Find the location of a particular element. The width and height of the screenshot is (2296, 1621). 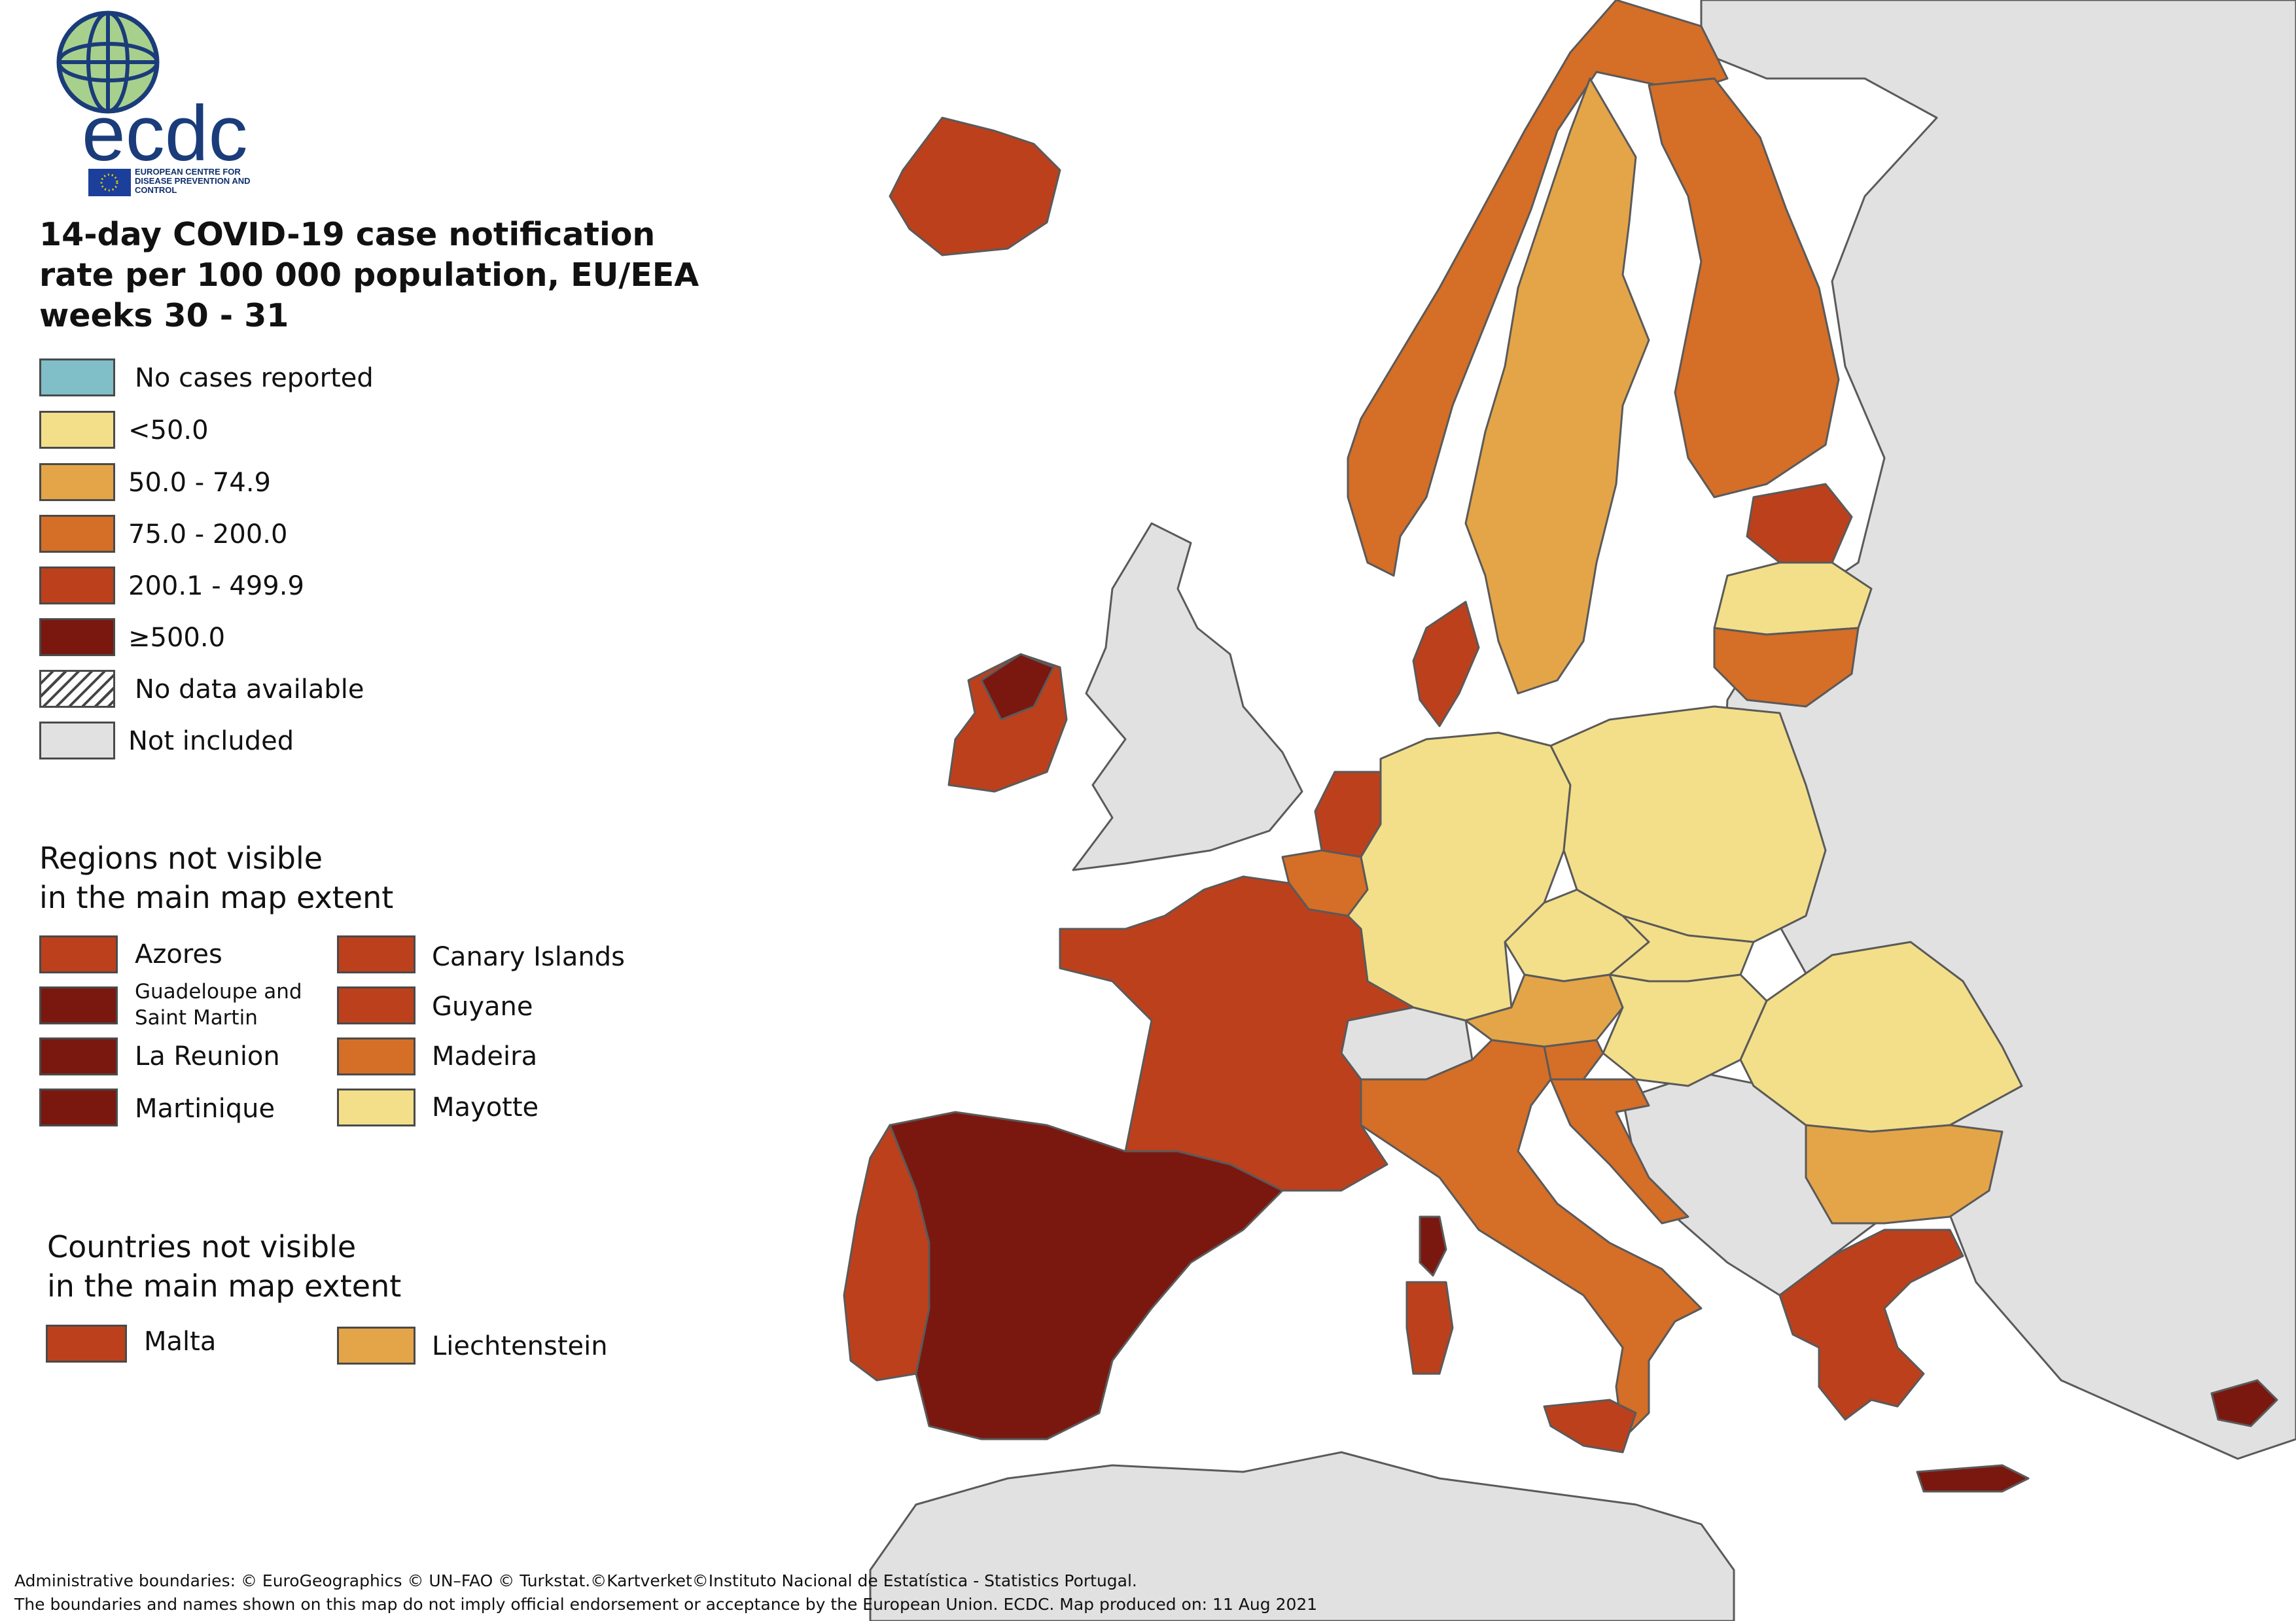

region-swatch-azores is located at coordinates (78, 954).